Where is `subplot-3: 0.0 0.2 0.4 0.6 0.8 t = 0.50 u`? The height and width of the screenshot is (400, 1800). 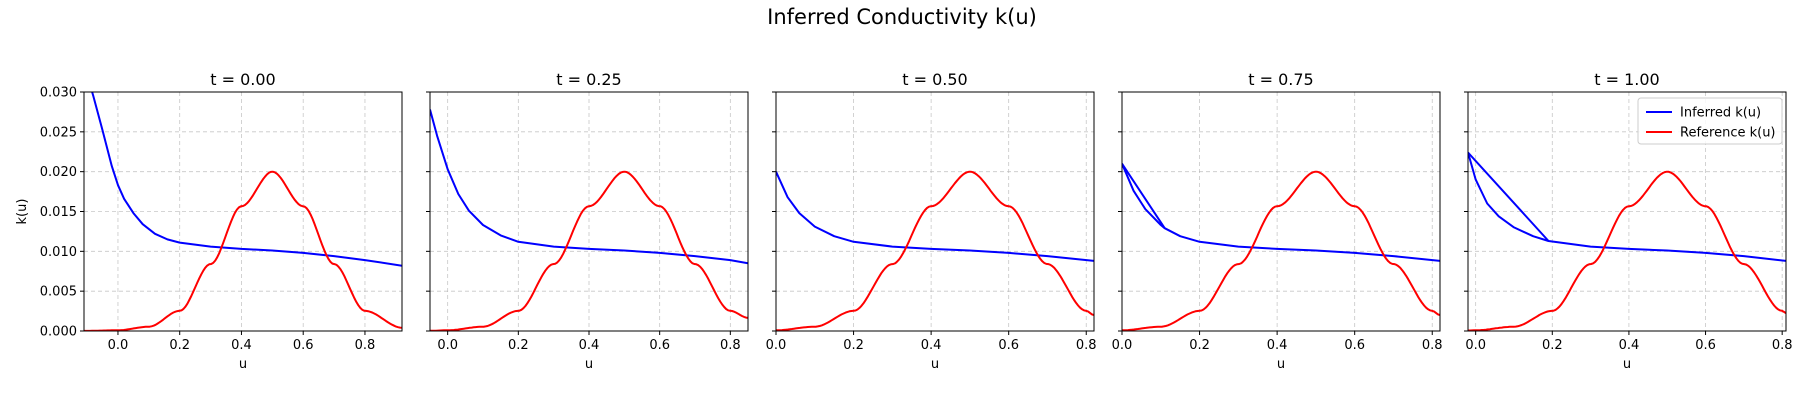
subplot-3: 0.0 0.2 0.4 0.6 0.8 t = 0.50 u is located at coordinates (931, 221).